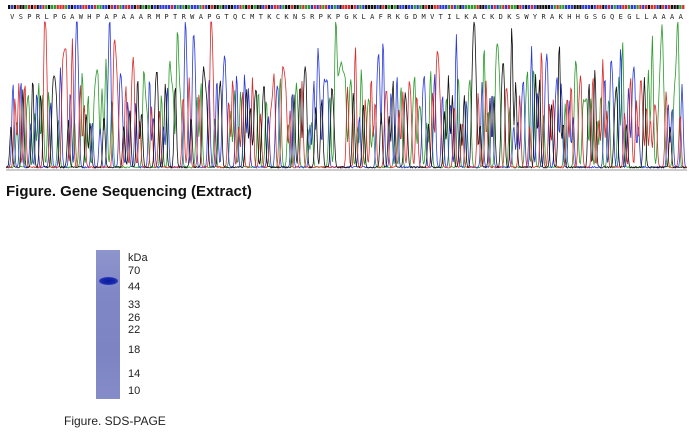 Image resolution: width=693 pixels, height=435 pixels. I want to click on marker-label: 18, so click(134, 350).